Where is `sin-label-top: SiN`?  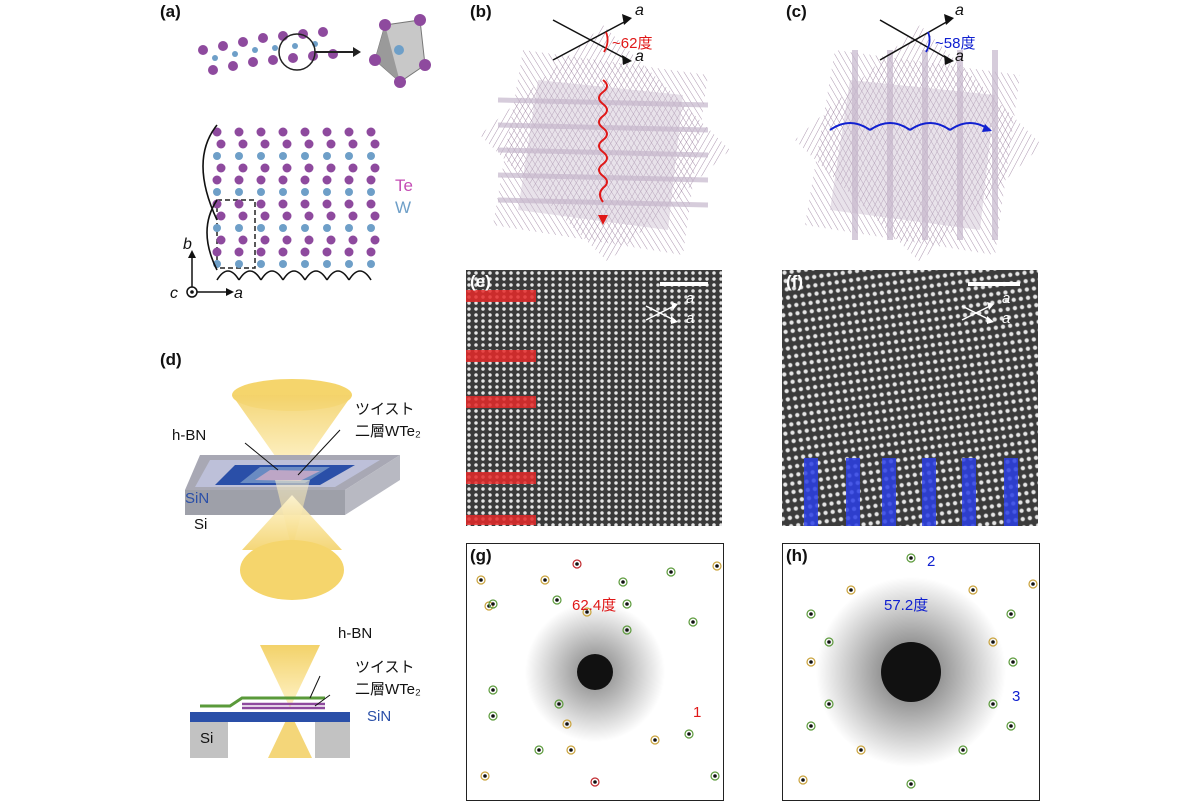 sin-label-top: SiN is located at coordinates (197, 498).